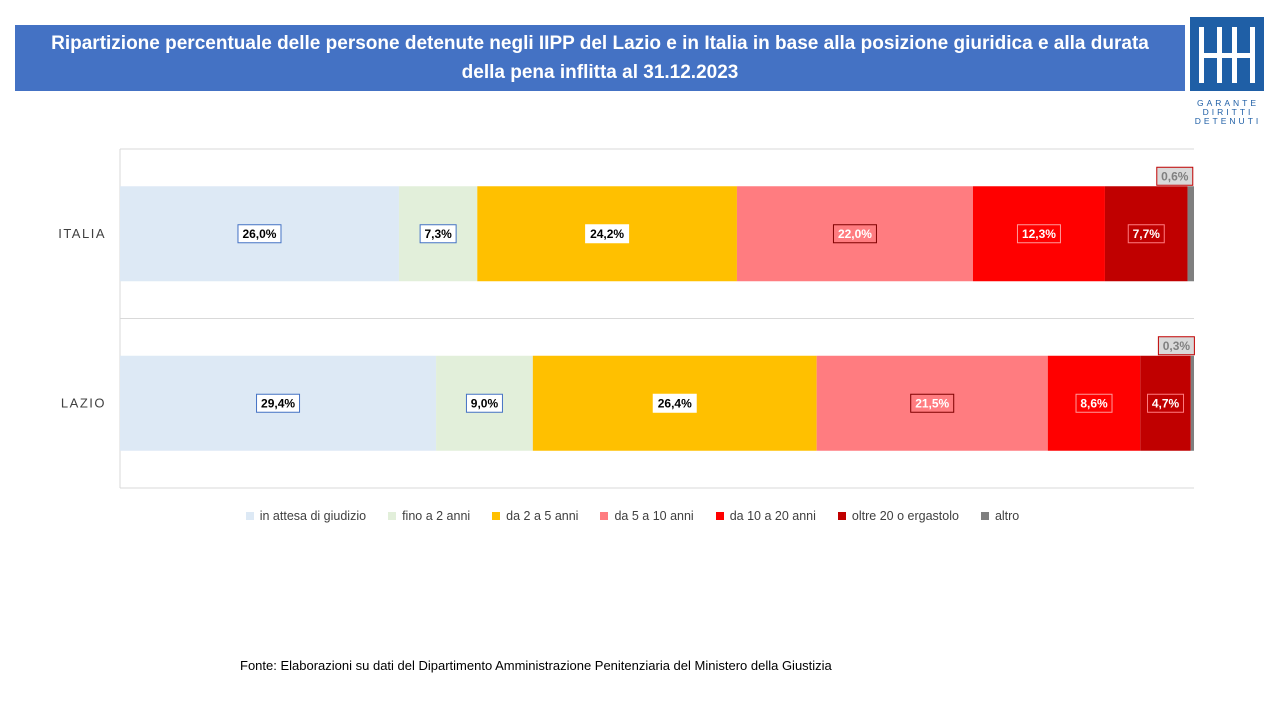  Describe the element at coordinates (313, 516) in the screenshot. I see `legend-label: in attesa di giudizio` at that location.